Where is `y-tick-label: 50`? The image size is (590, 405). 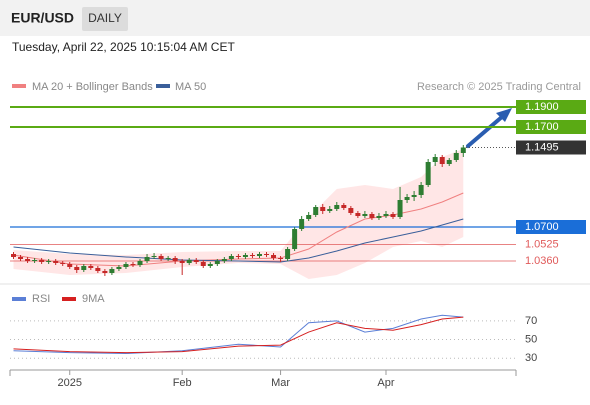 y-tick-label: 50 is located at coordinates (531, 339).